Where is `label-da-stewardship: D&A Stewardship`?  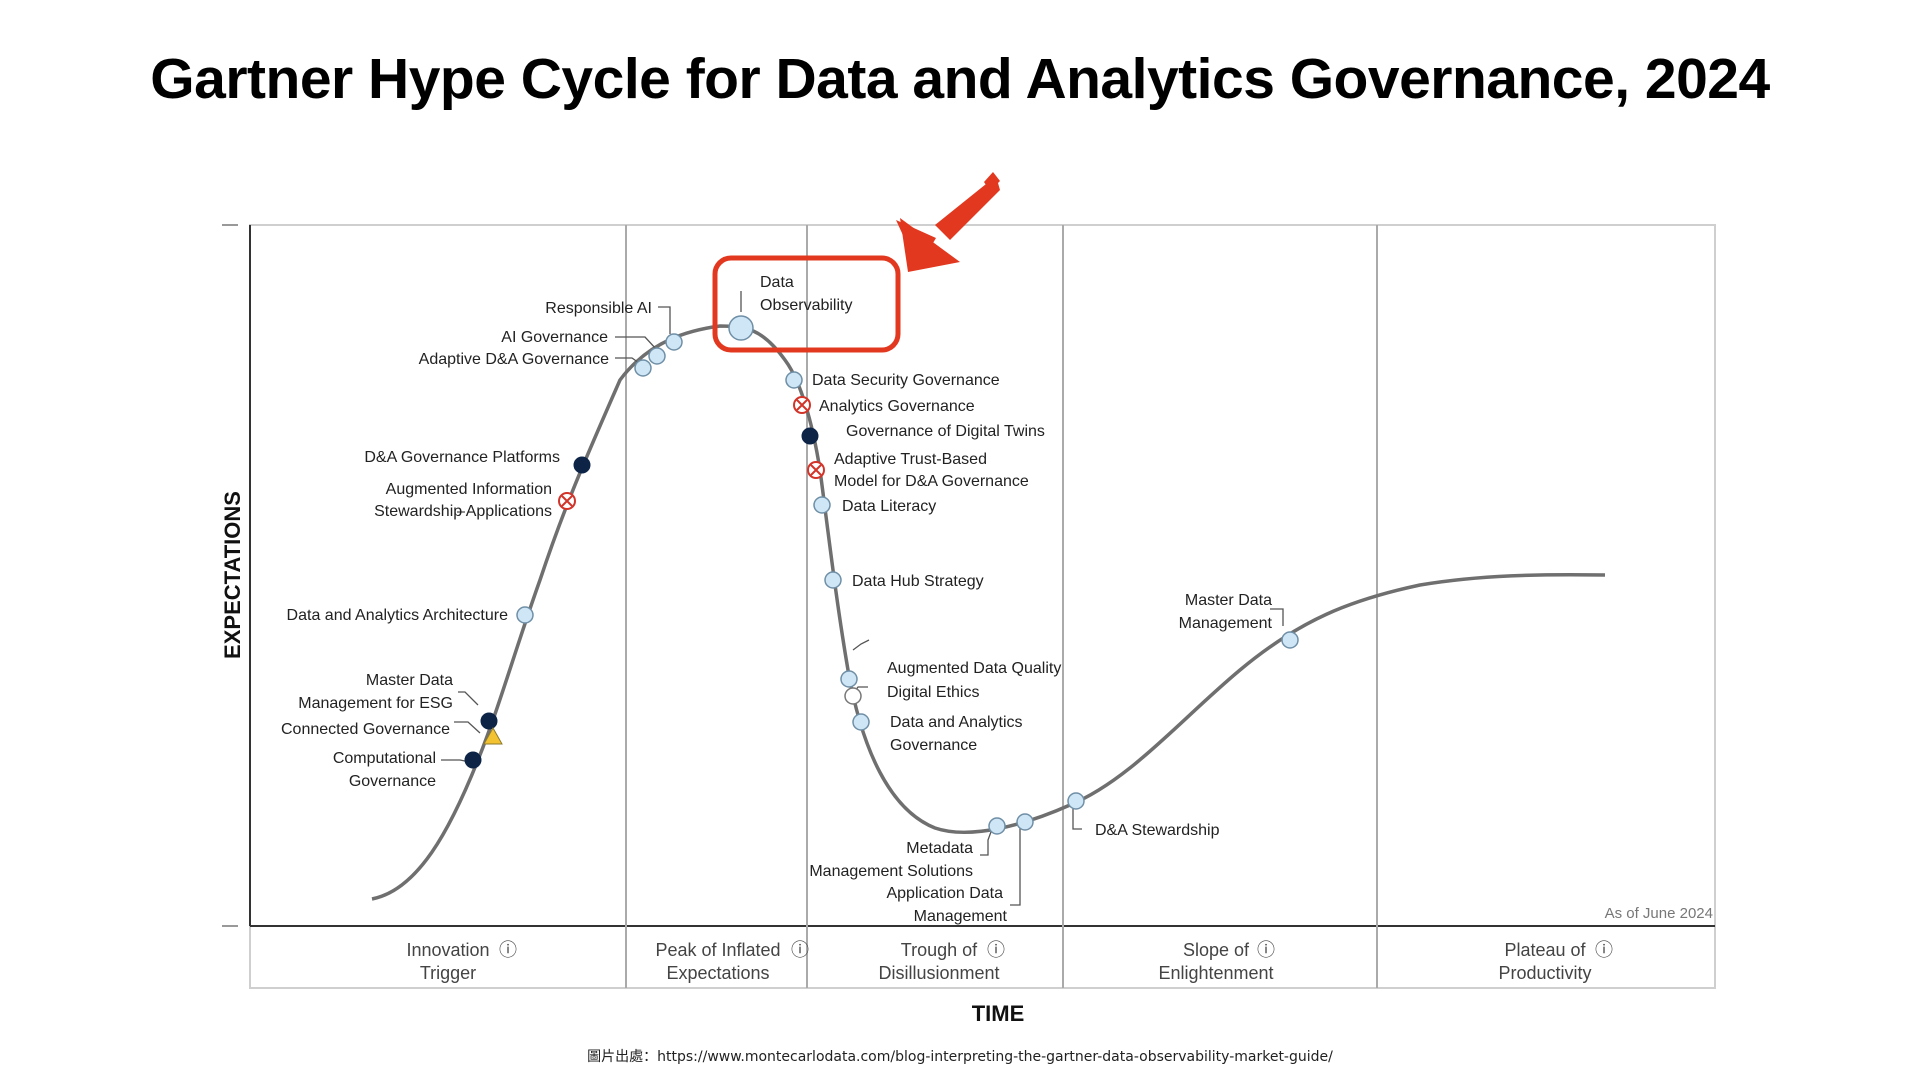 label-da-stewardship: D&A Stewardship is located at coordinates (1157, 830).